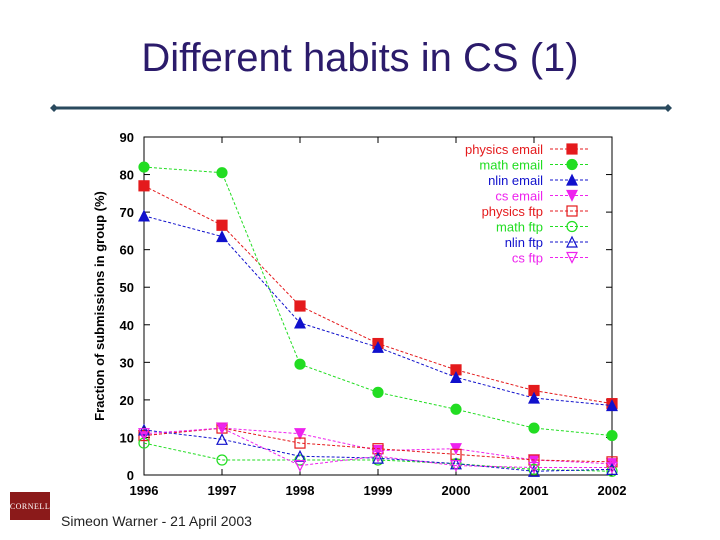 The image size is (720, 540). Describe the element at coordinates (361, 108) in the screenshot. I see `title-divider` at that location.